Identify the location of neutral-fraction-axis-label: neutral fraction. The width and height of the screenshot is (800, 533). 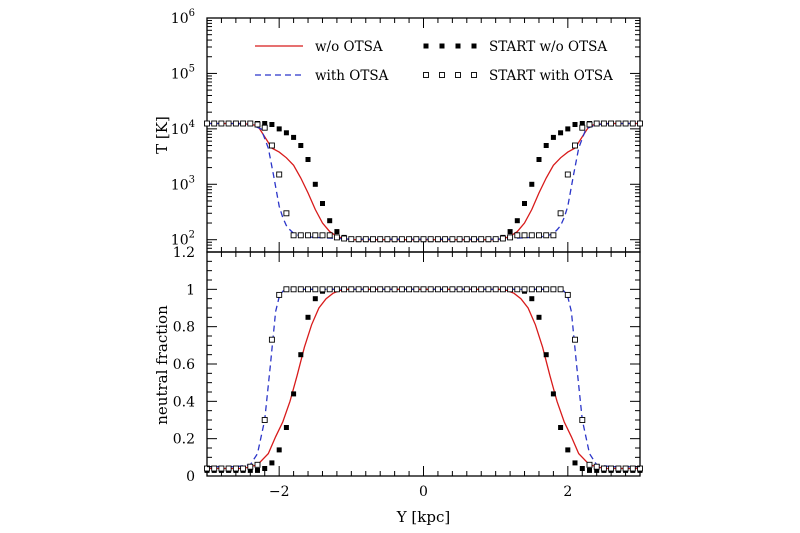
(162, 365).